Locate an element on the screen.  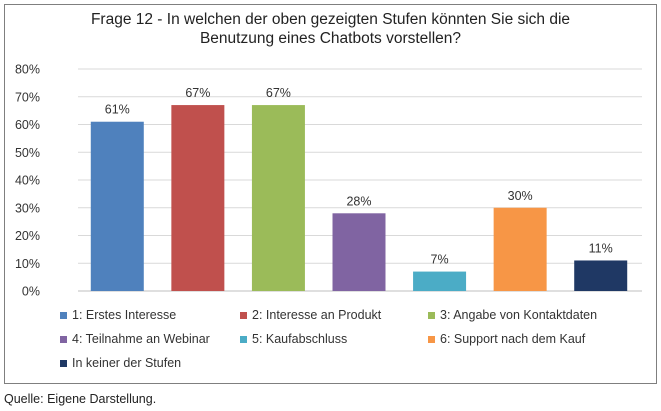
legend-item: 1: Erstes Interesse is located at coordinates (118, 315).